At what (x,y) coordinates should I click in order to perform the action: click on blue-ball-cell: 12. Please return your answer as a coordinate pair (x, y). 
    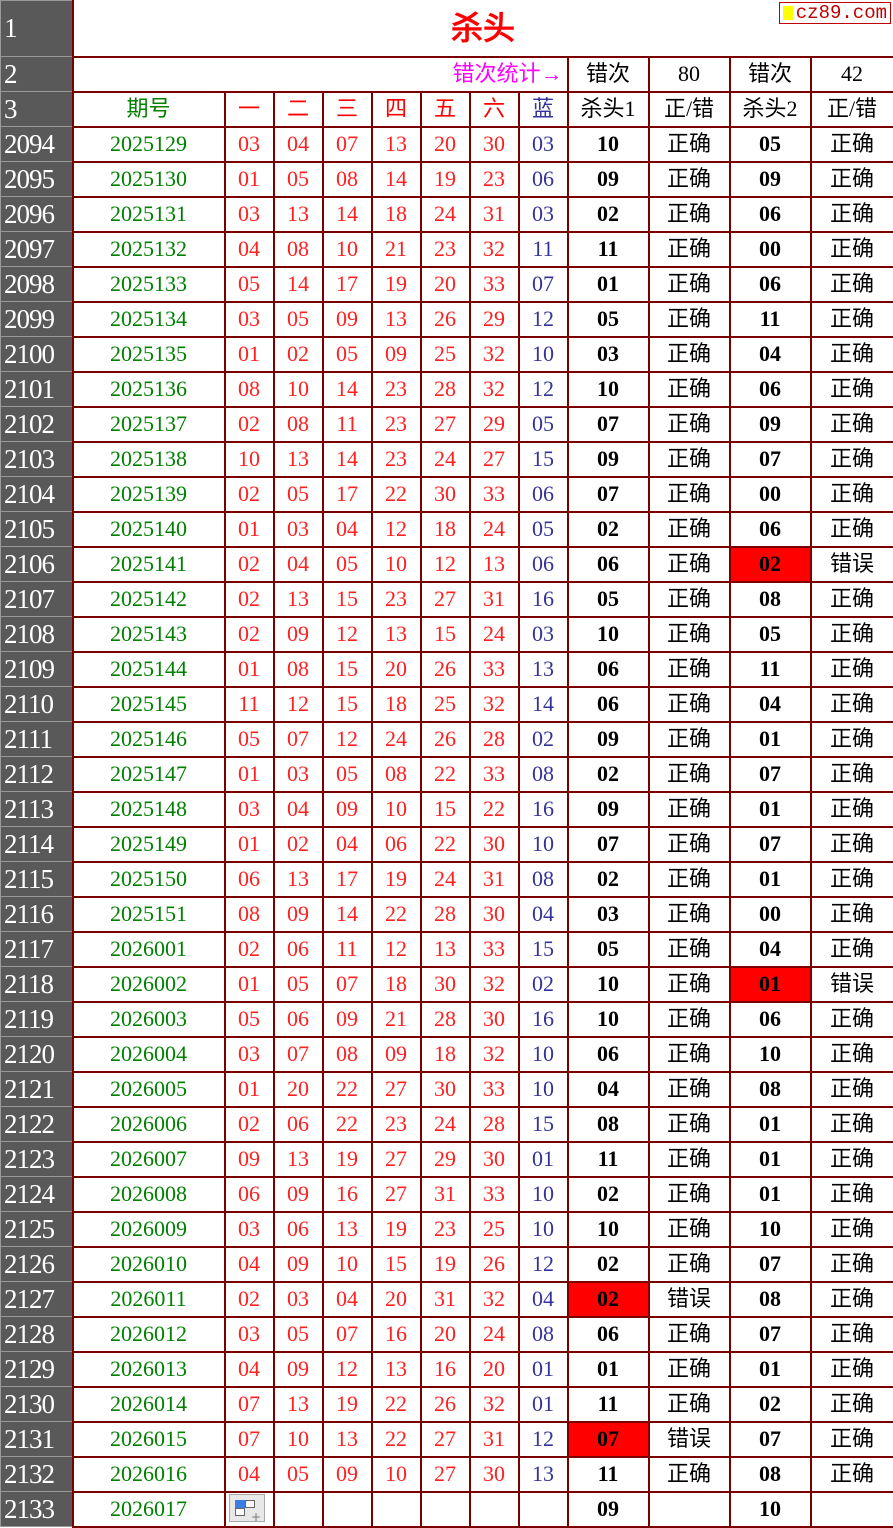
    Looking at the image, I should click on (543, 389).